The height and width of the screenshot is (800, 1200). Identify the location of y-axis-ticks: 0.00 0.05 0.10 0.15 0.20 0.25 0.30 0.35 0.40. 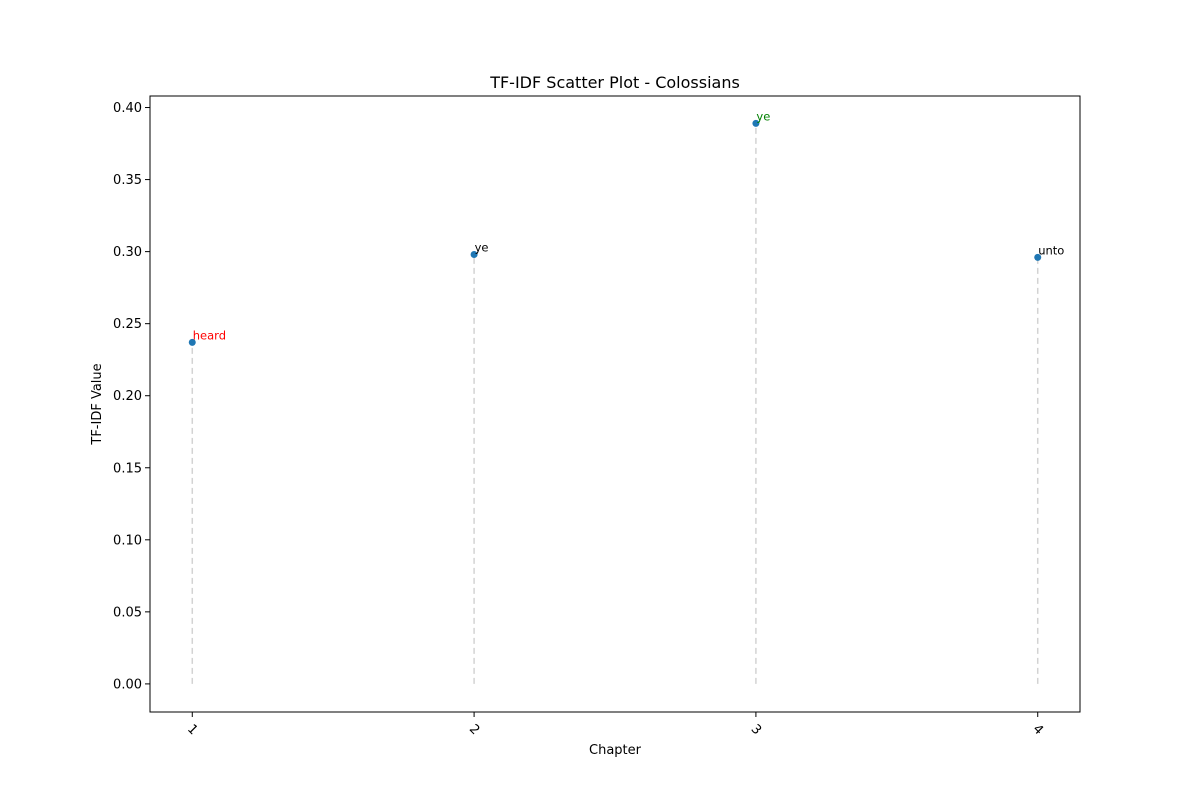
(131, 396).